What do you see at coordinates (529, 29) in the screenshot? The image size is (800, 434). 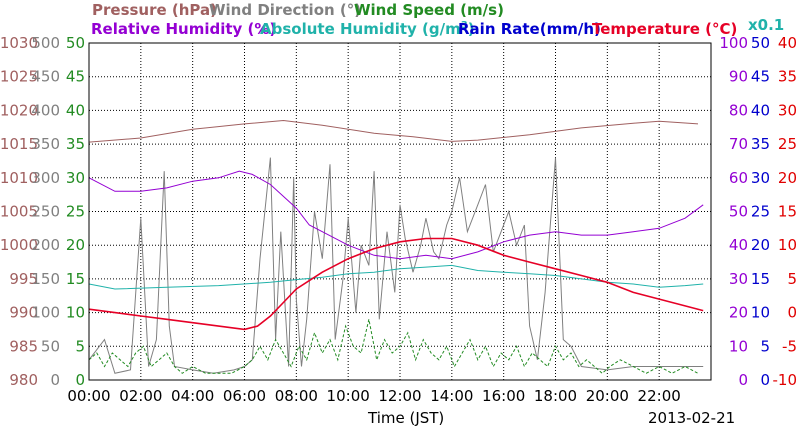 I see `rain-rate-title: Rain Rate(mm/h)` at bounding box center [529, 29].